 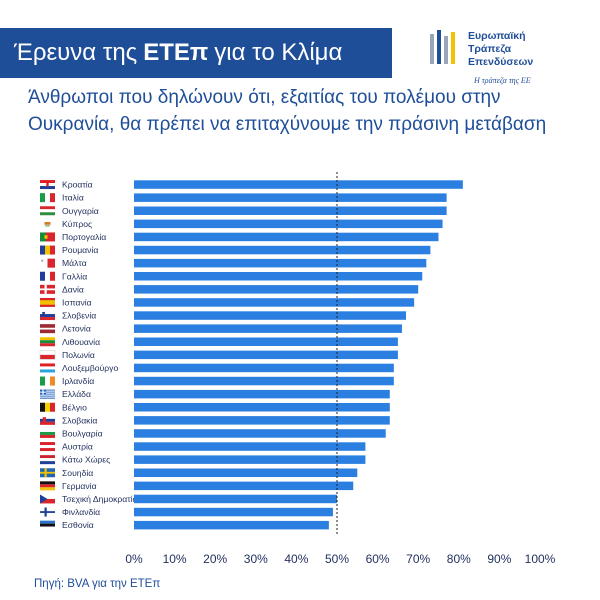 What do you see at coordinates (296, 559) in the screenshot?
I see `x-tick-label: 40%` at bounding box center [296, 559].